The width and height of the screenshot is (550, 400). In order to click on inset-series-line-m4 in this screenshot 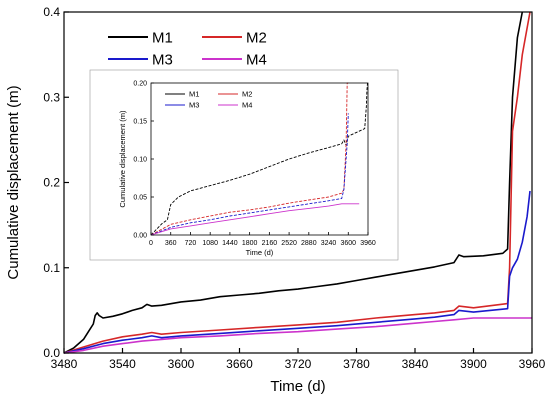, I will do `click(255, 219)`.